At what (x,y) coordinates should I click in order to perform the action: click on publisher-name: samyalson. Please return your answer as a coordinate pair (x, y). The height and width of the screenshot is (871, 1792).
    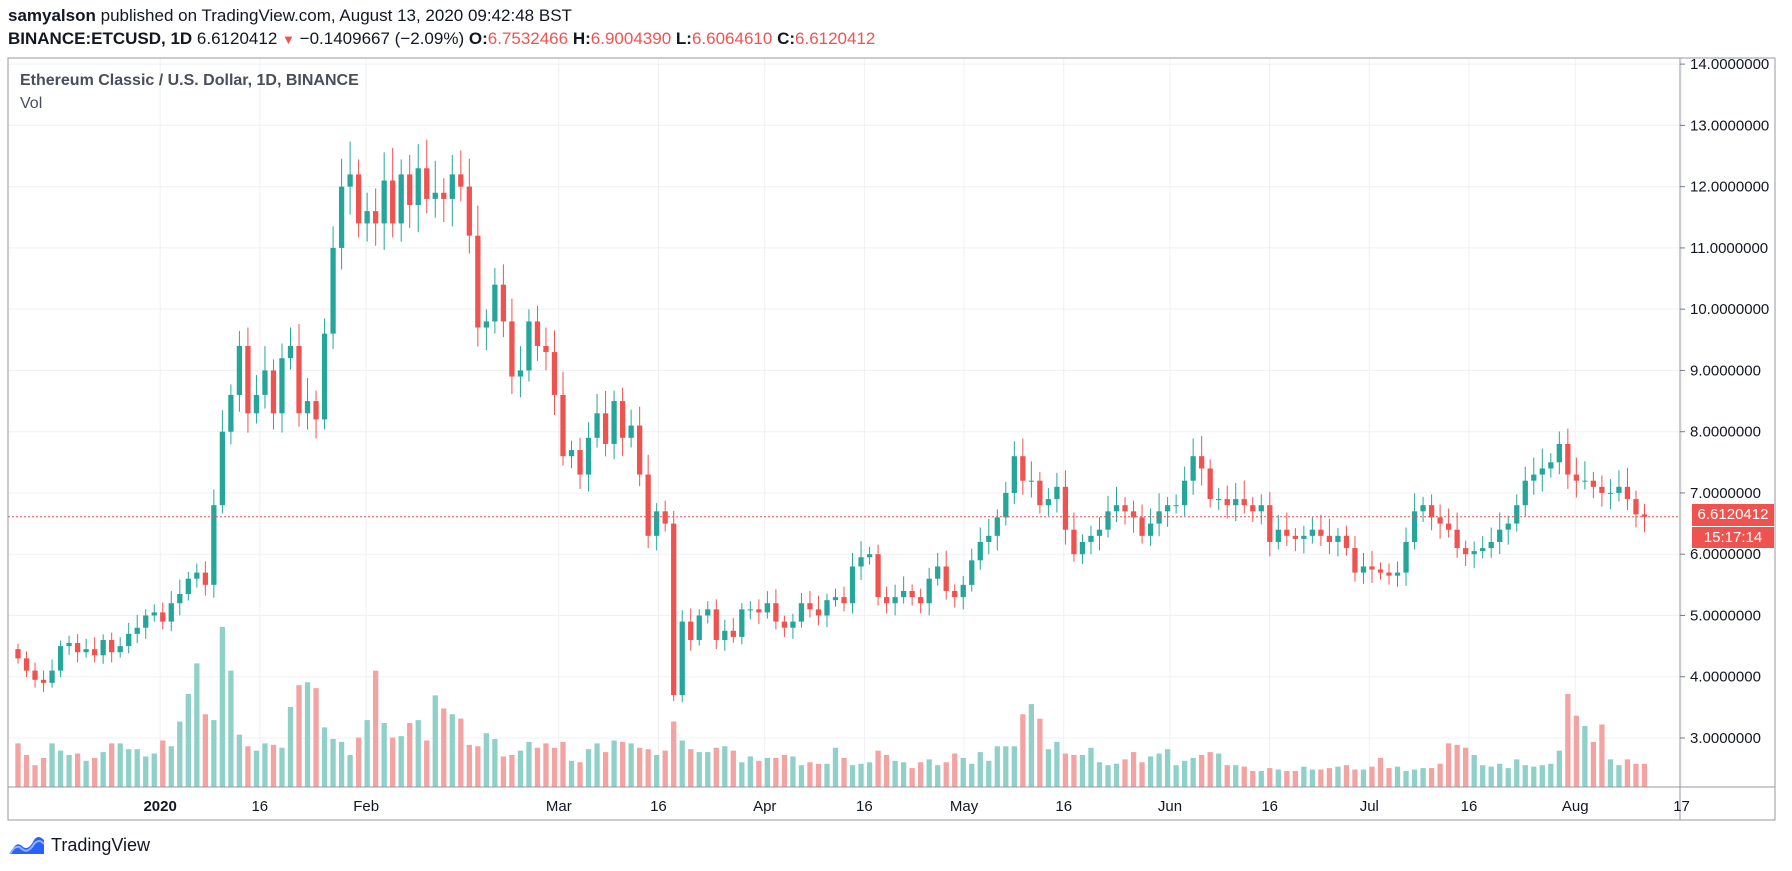
    Looking at the image, I should click on (52, 15).